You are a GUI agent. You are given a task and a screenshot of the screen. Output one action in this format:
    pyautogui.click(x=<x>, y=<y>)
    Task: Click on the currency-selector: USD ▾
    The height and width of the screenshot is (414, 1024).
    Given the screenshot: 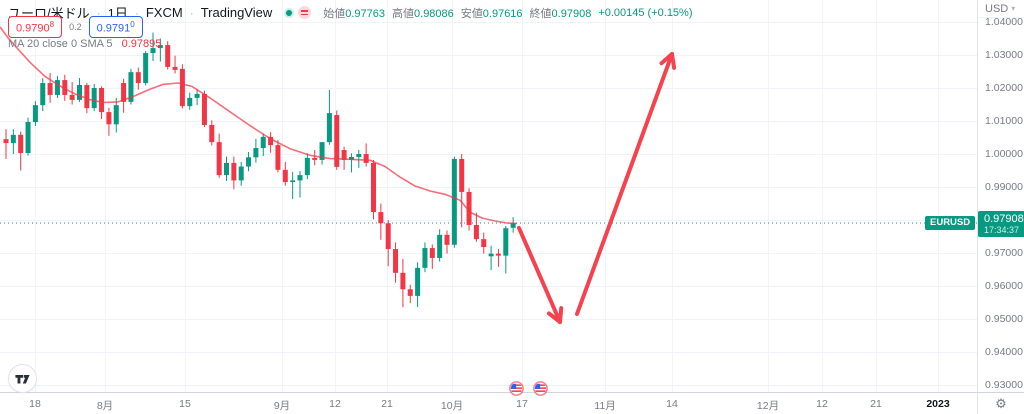 What is the action you would take?
    pyautogui.click(x=1001, y=9)
    